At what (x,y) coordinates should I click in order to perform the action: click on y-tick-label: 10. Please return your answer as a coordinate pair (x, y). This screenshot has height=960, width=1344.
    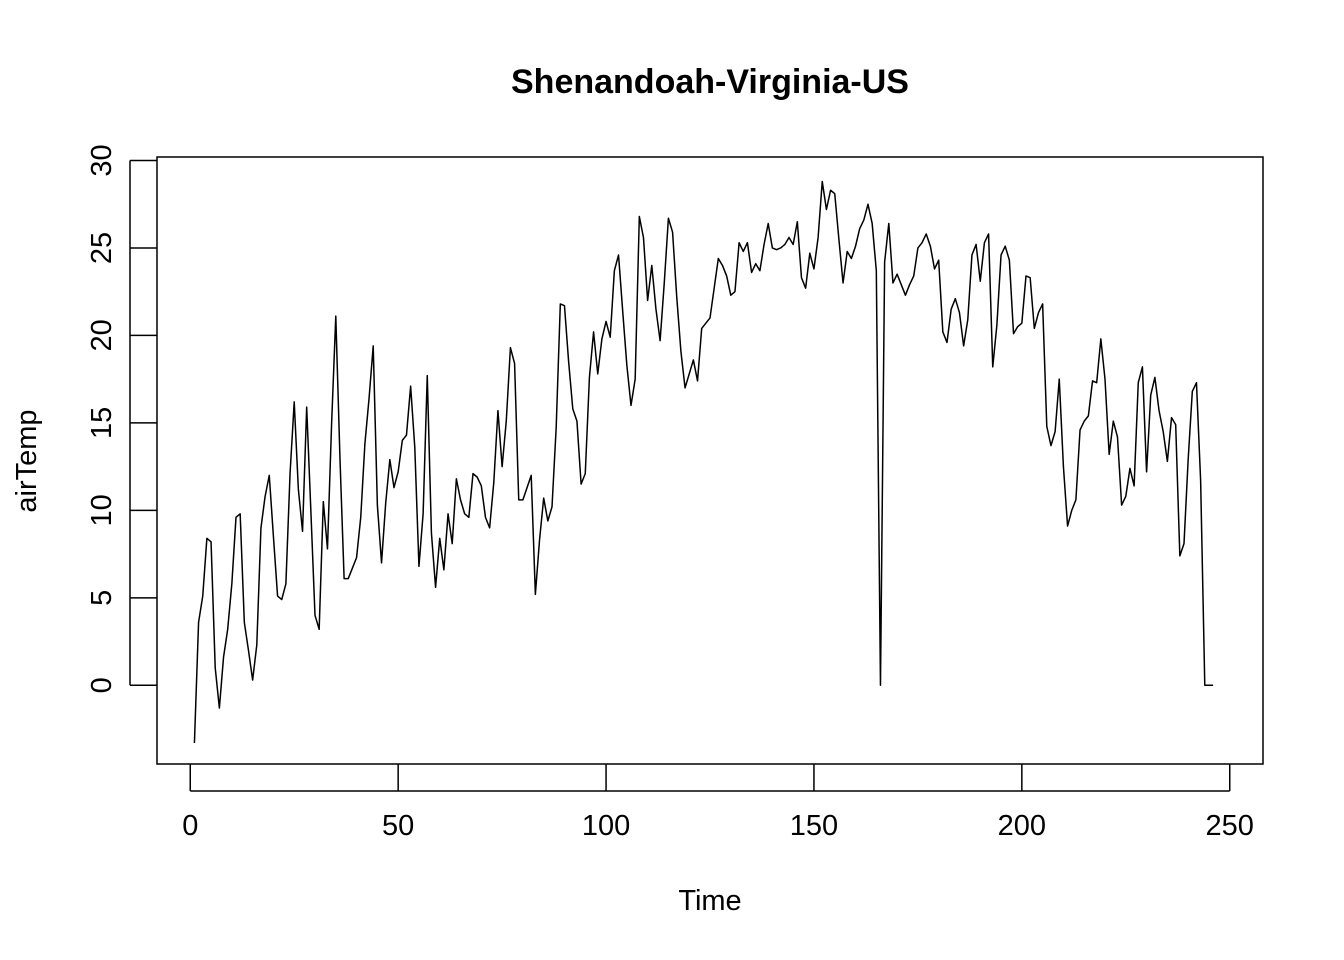
    Looking at the image, I should click on (102, 510).